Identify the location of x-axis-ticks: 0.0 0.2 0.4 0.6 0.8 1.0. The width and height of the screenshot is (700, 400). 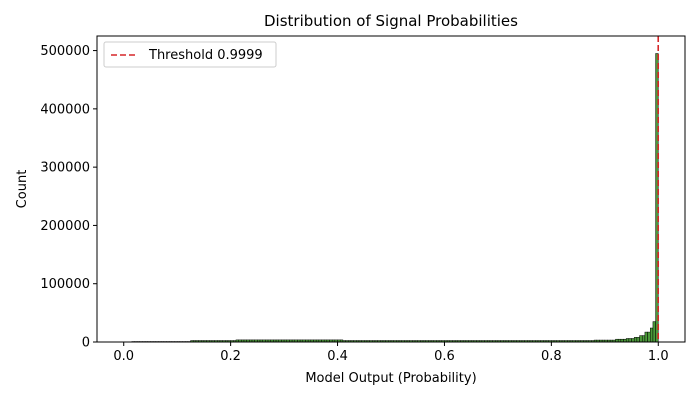
(391, 353).